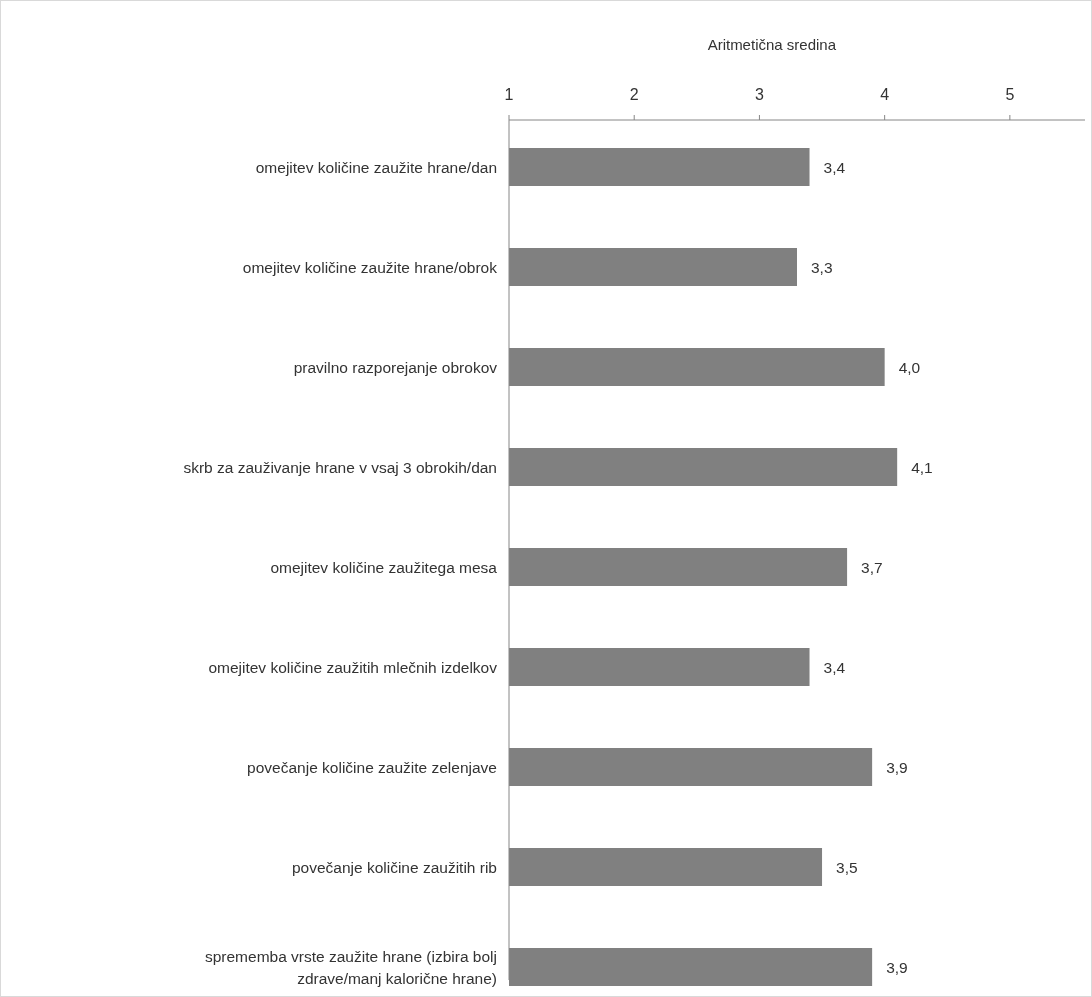 The image size is (1092, 997). What do you see at coordinates (350, 967) in the screenshot?
I see `y-tick-label: sprememba vrste zaužite hrane (izbira bolj zdrave/manj kalorične hrane)` at bounding box center [350, 967].